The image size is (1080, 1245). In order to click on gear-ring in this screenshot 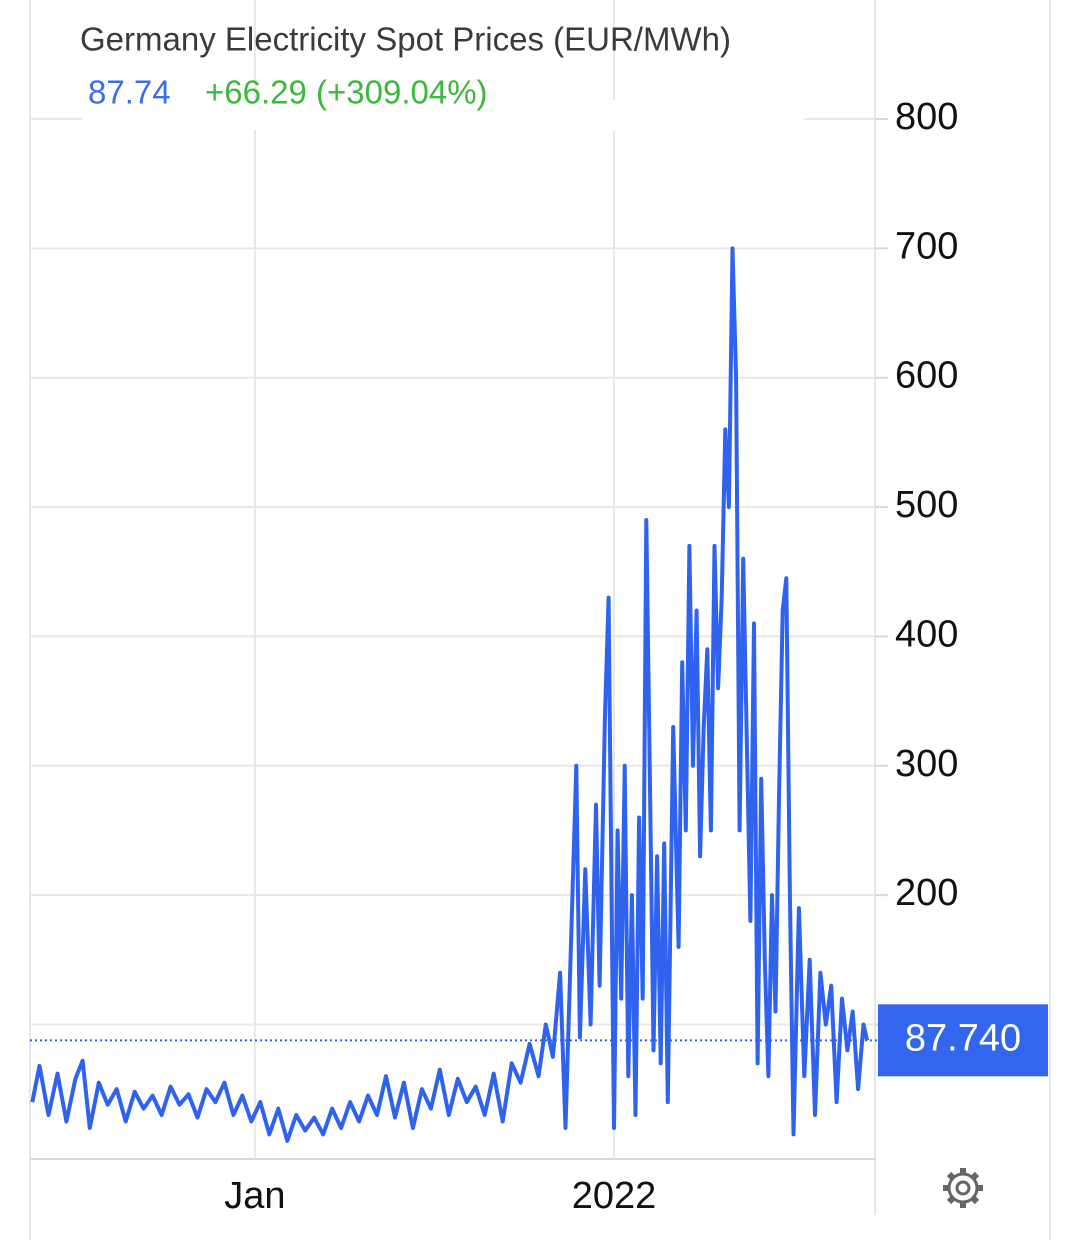, I will do `click(963, 1188)`.